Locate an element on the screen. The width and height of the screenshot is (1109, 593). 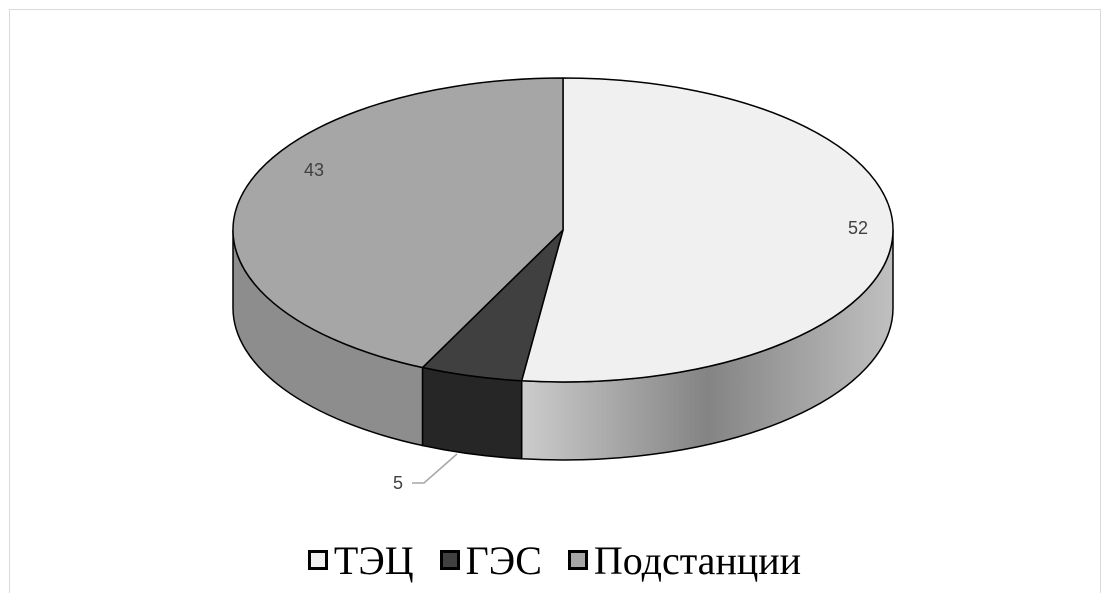
legend-item-tec: ТЭЦ is located at coordinates (360, 560).